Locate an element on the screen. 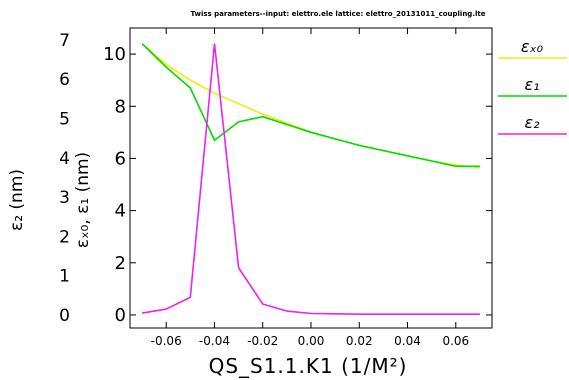 The image size is (569, 380). legend-label: εₓ₀ is located at coordinates (532, 46).